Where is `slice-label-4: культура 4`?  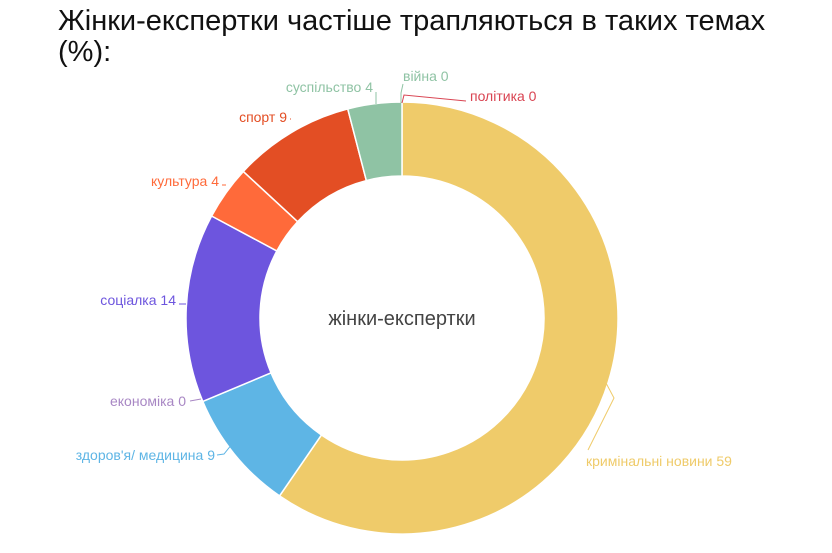
slice-label-4: культура 4 is located at coordinates (185, 181).